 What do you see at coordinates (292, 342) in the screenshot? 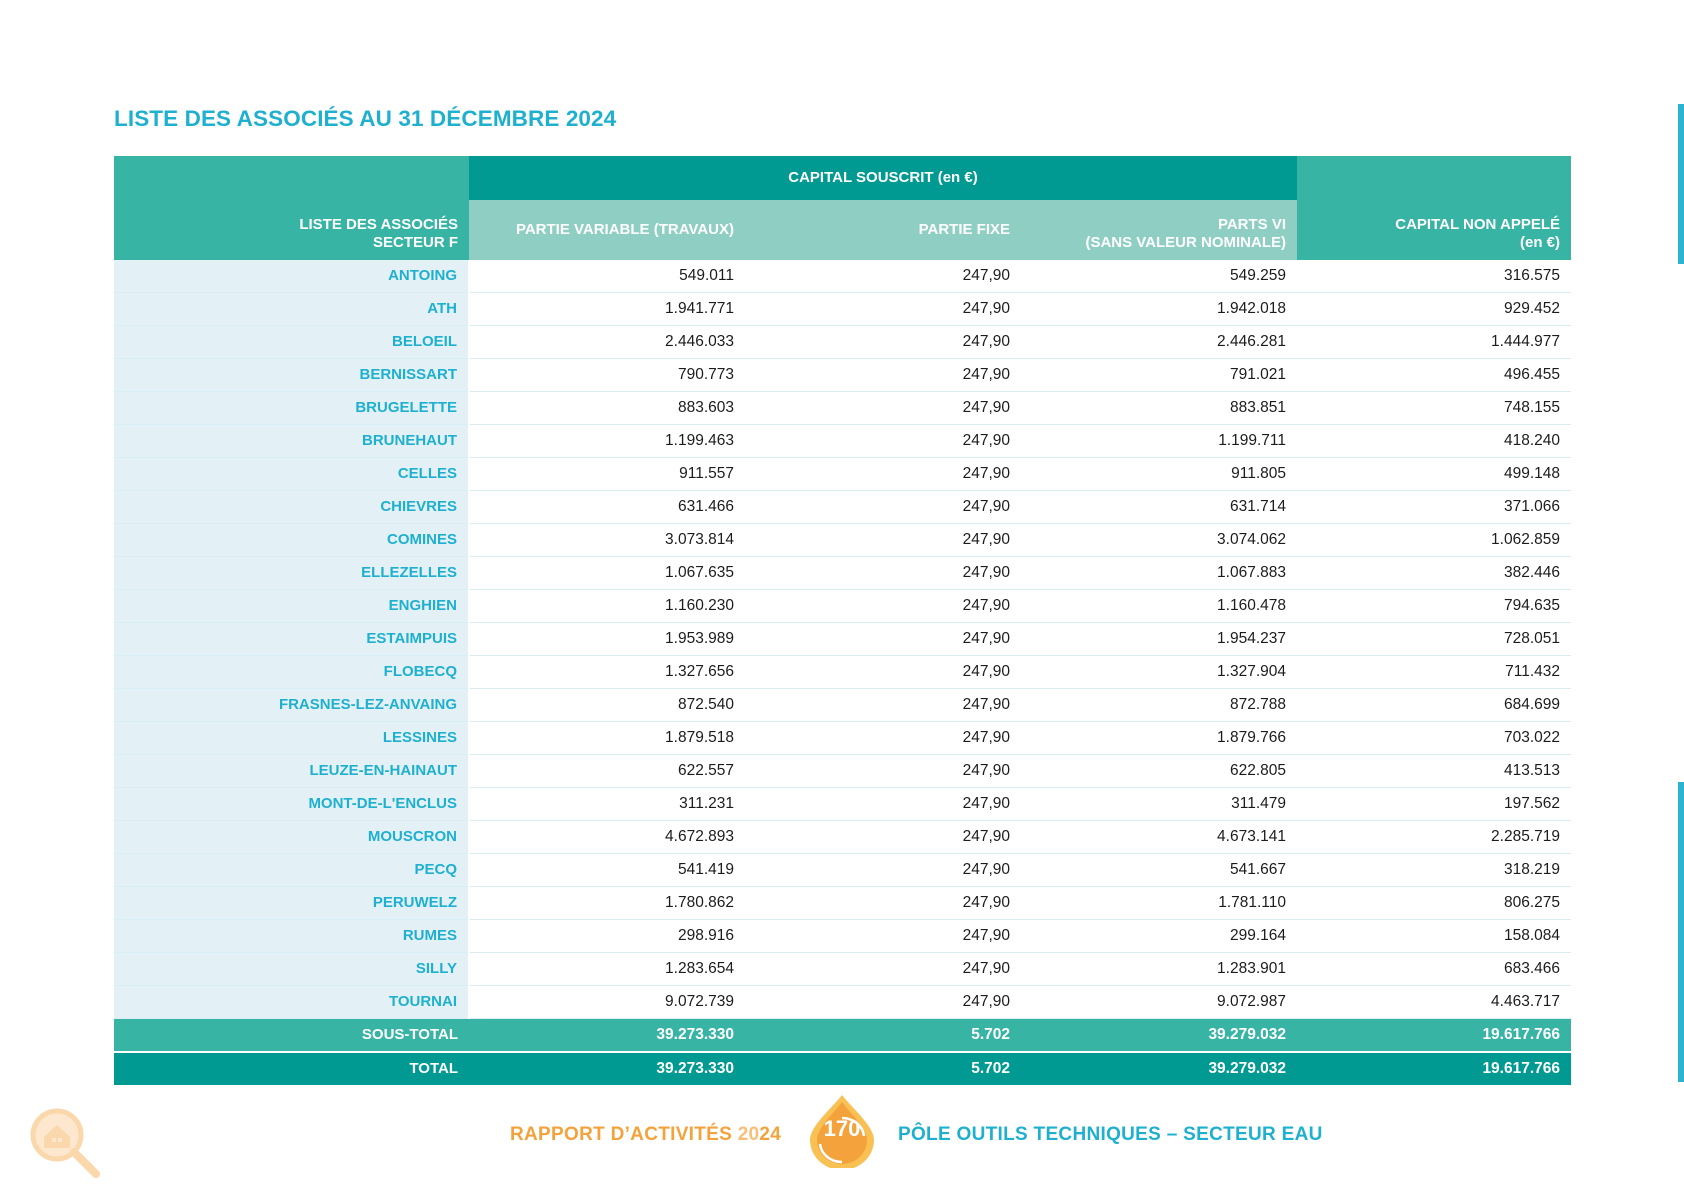
I see `associate-name-cell: BELOEIL` at bounding box center [292, 342].